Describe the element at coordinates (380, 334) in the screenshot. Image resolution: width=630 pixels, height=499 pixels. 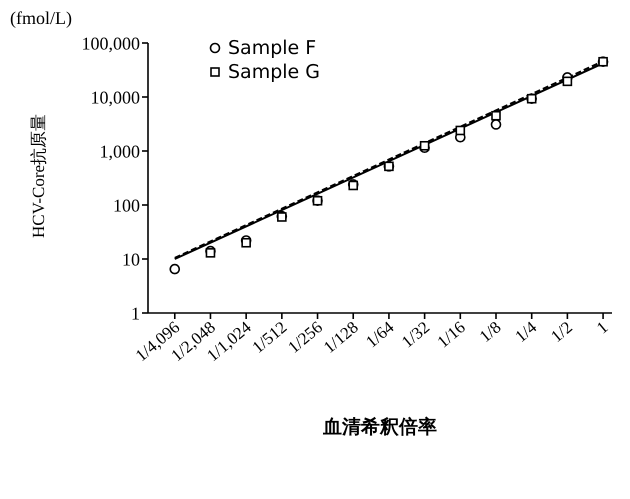
I see `x-tick-label: 1/64` at that location.